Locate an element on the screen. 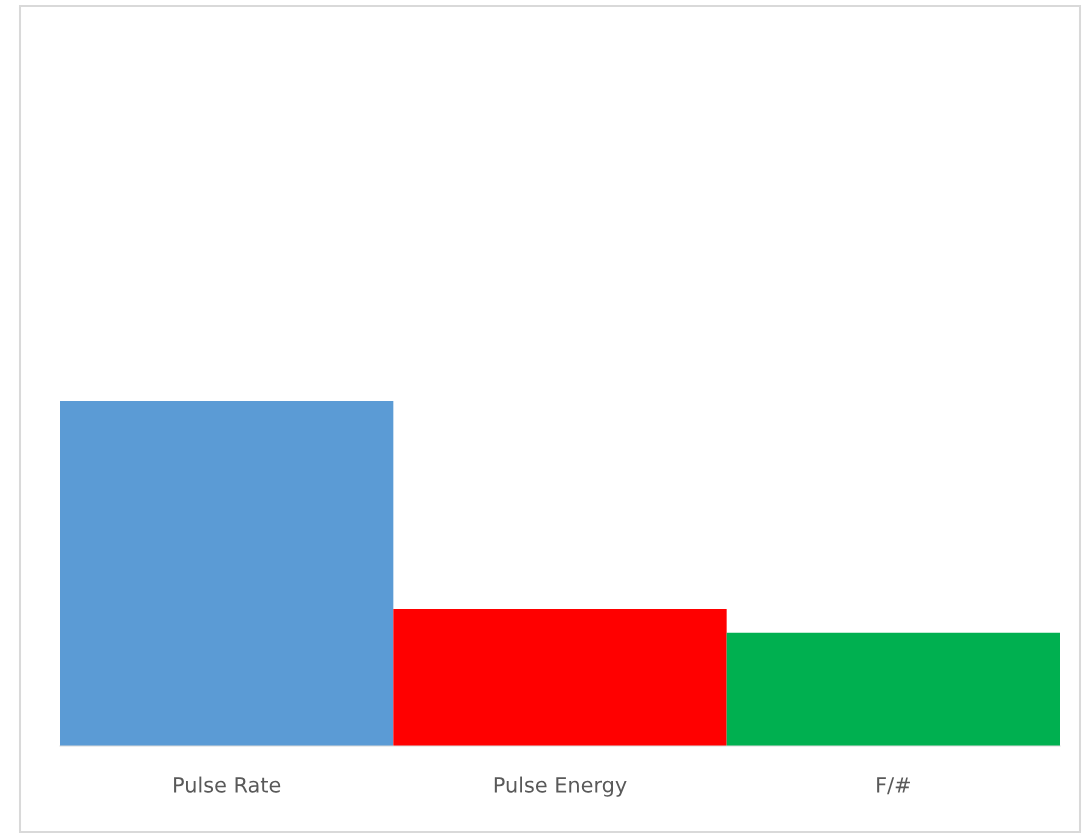  x-tick-label: F/# is located at coordinates (893, 786).